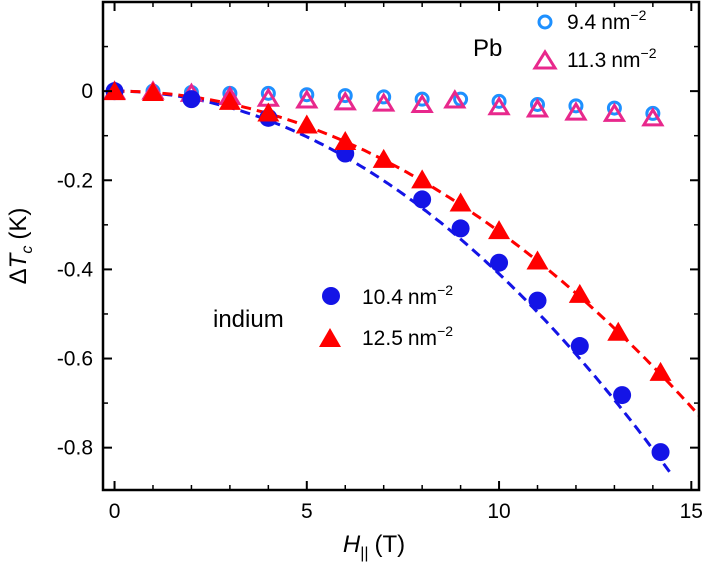  I want to click on x-tick-label: 0, so click(115, 511).